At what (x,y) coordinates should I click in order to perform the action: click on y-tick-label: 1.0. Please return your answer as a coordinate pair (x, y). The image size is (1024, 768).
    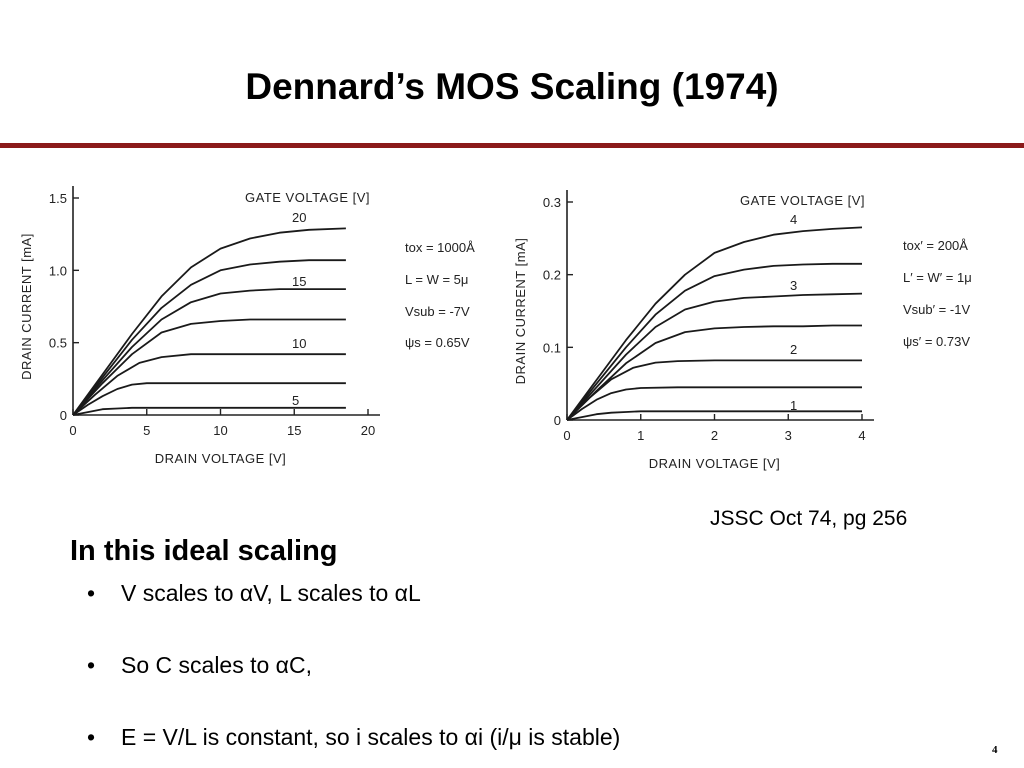
    Looking at the image, I should click on (58, 270).